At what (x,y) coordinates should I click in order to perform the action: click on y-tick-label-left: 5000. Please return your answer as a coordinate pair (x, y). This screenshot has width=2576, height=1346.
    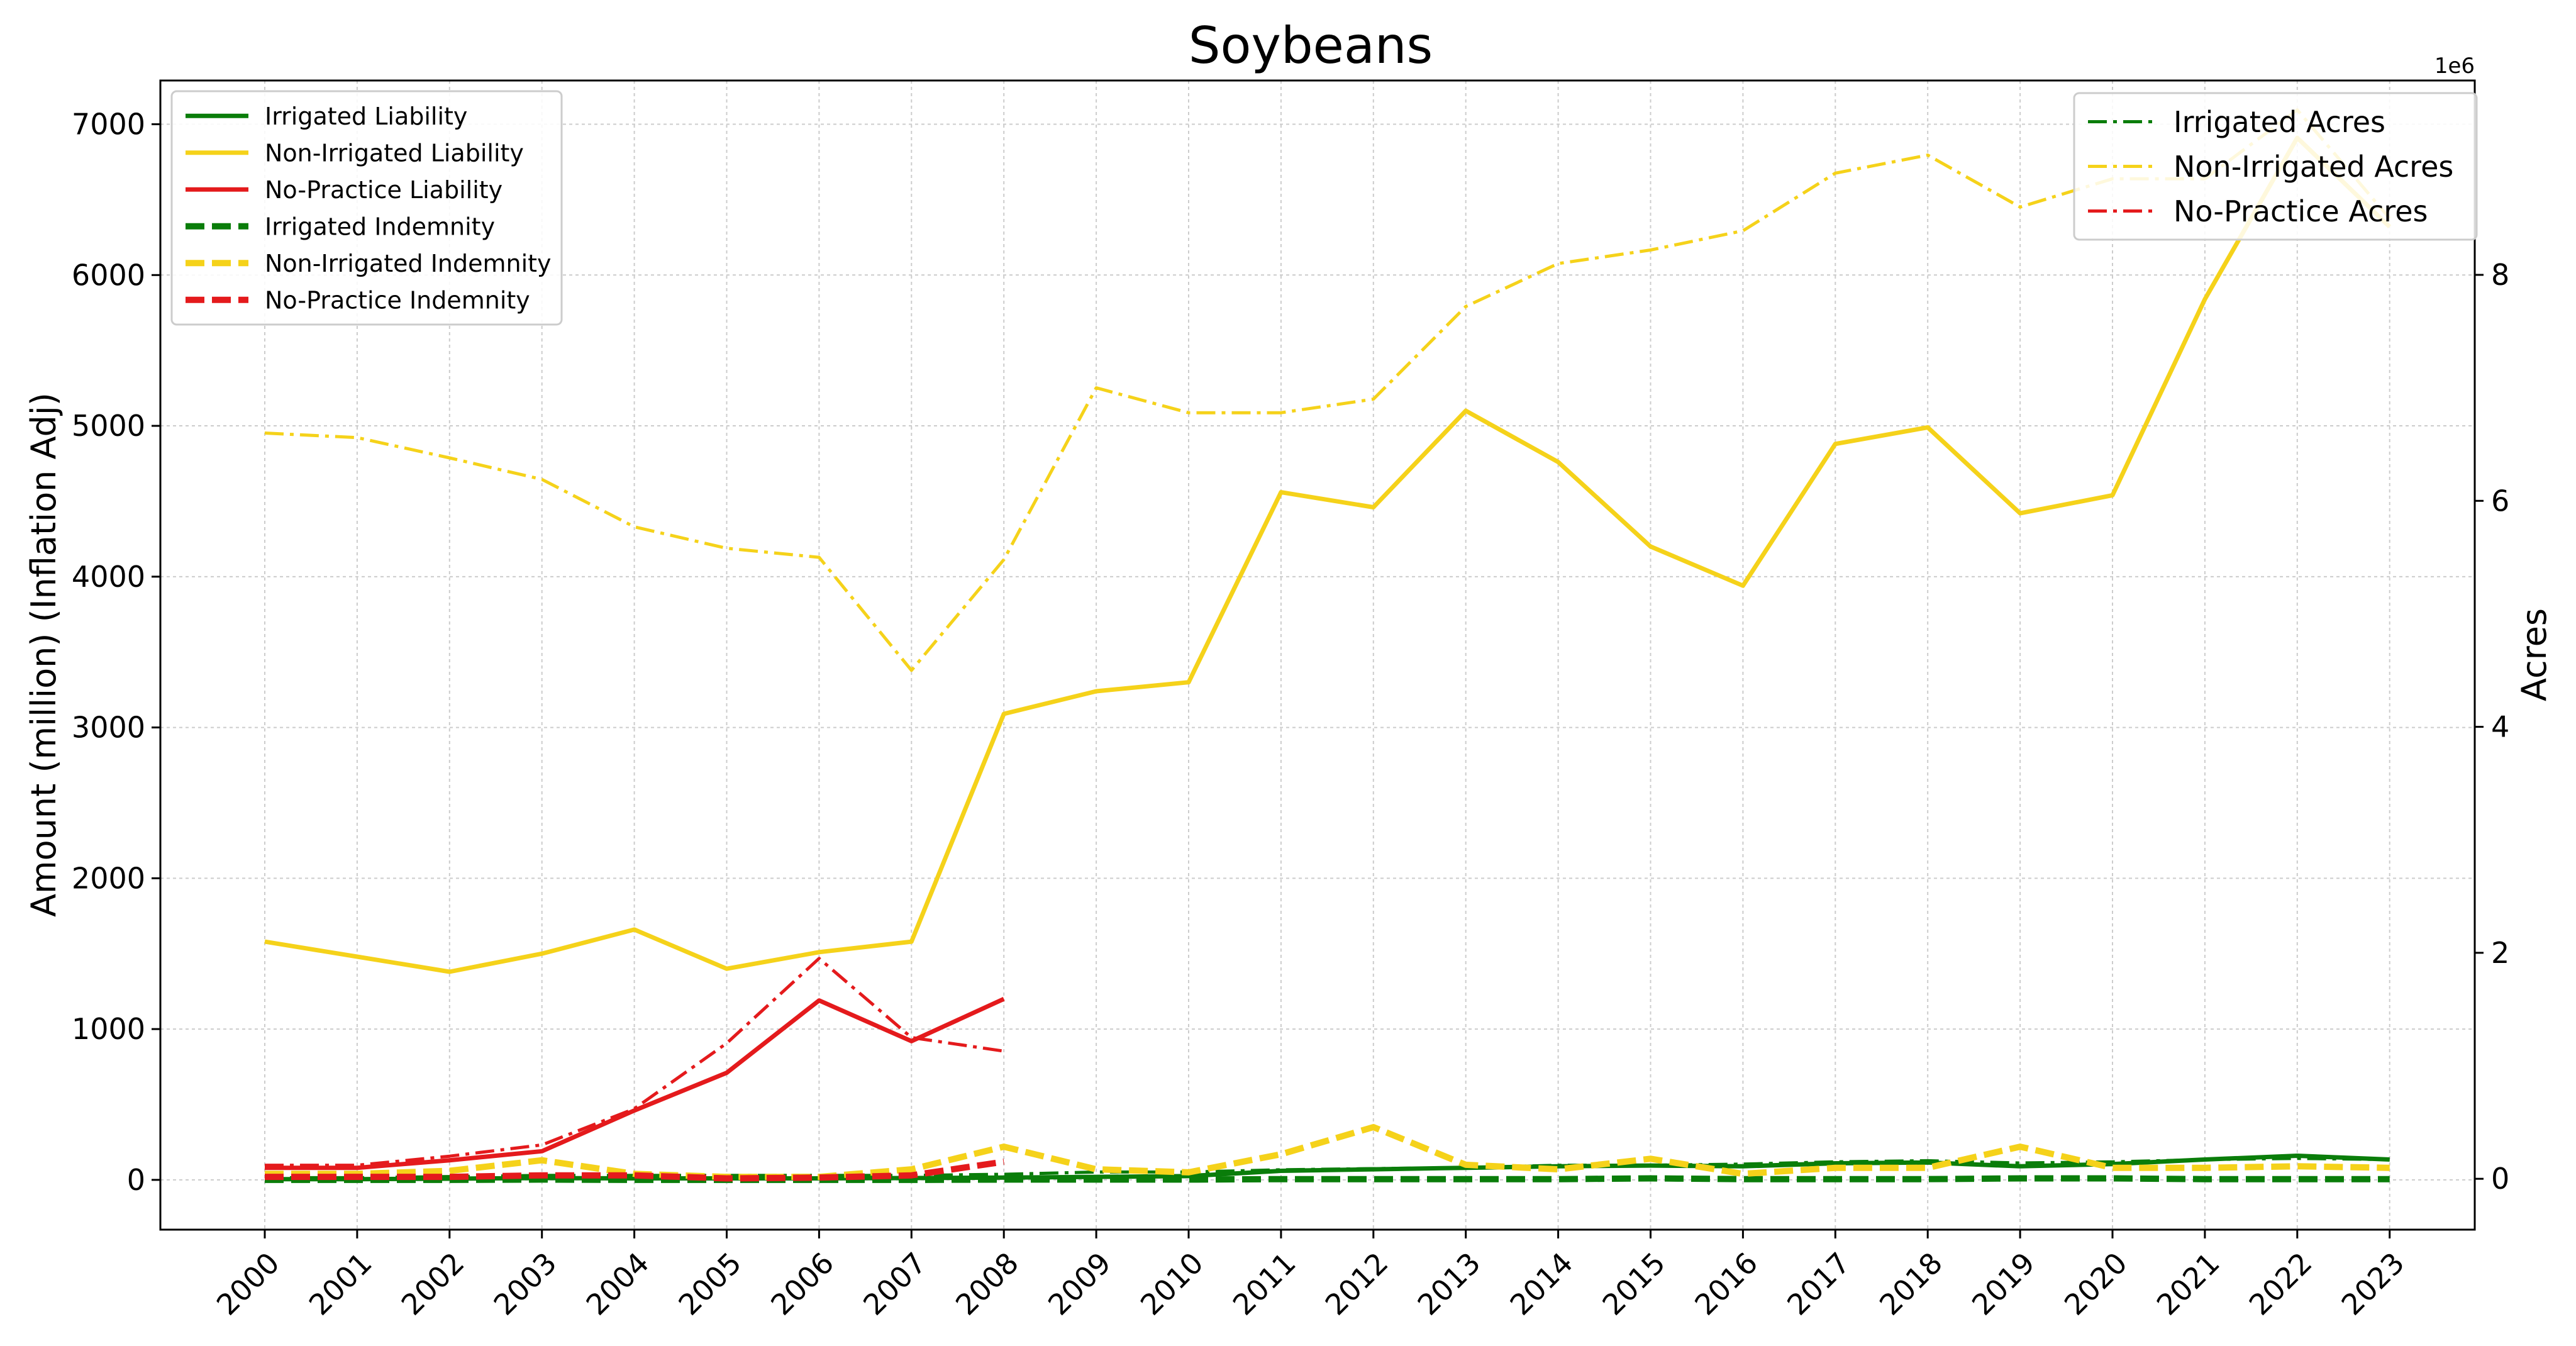
    Looking at the image, I should click on (108, 426).